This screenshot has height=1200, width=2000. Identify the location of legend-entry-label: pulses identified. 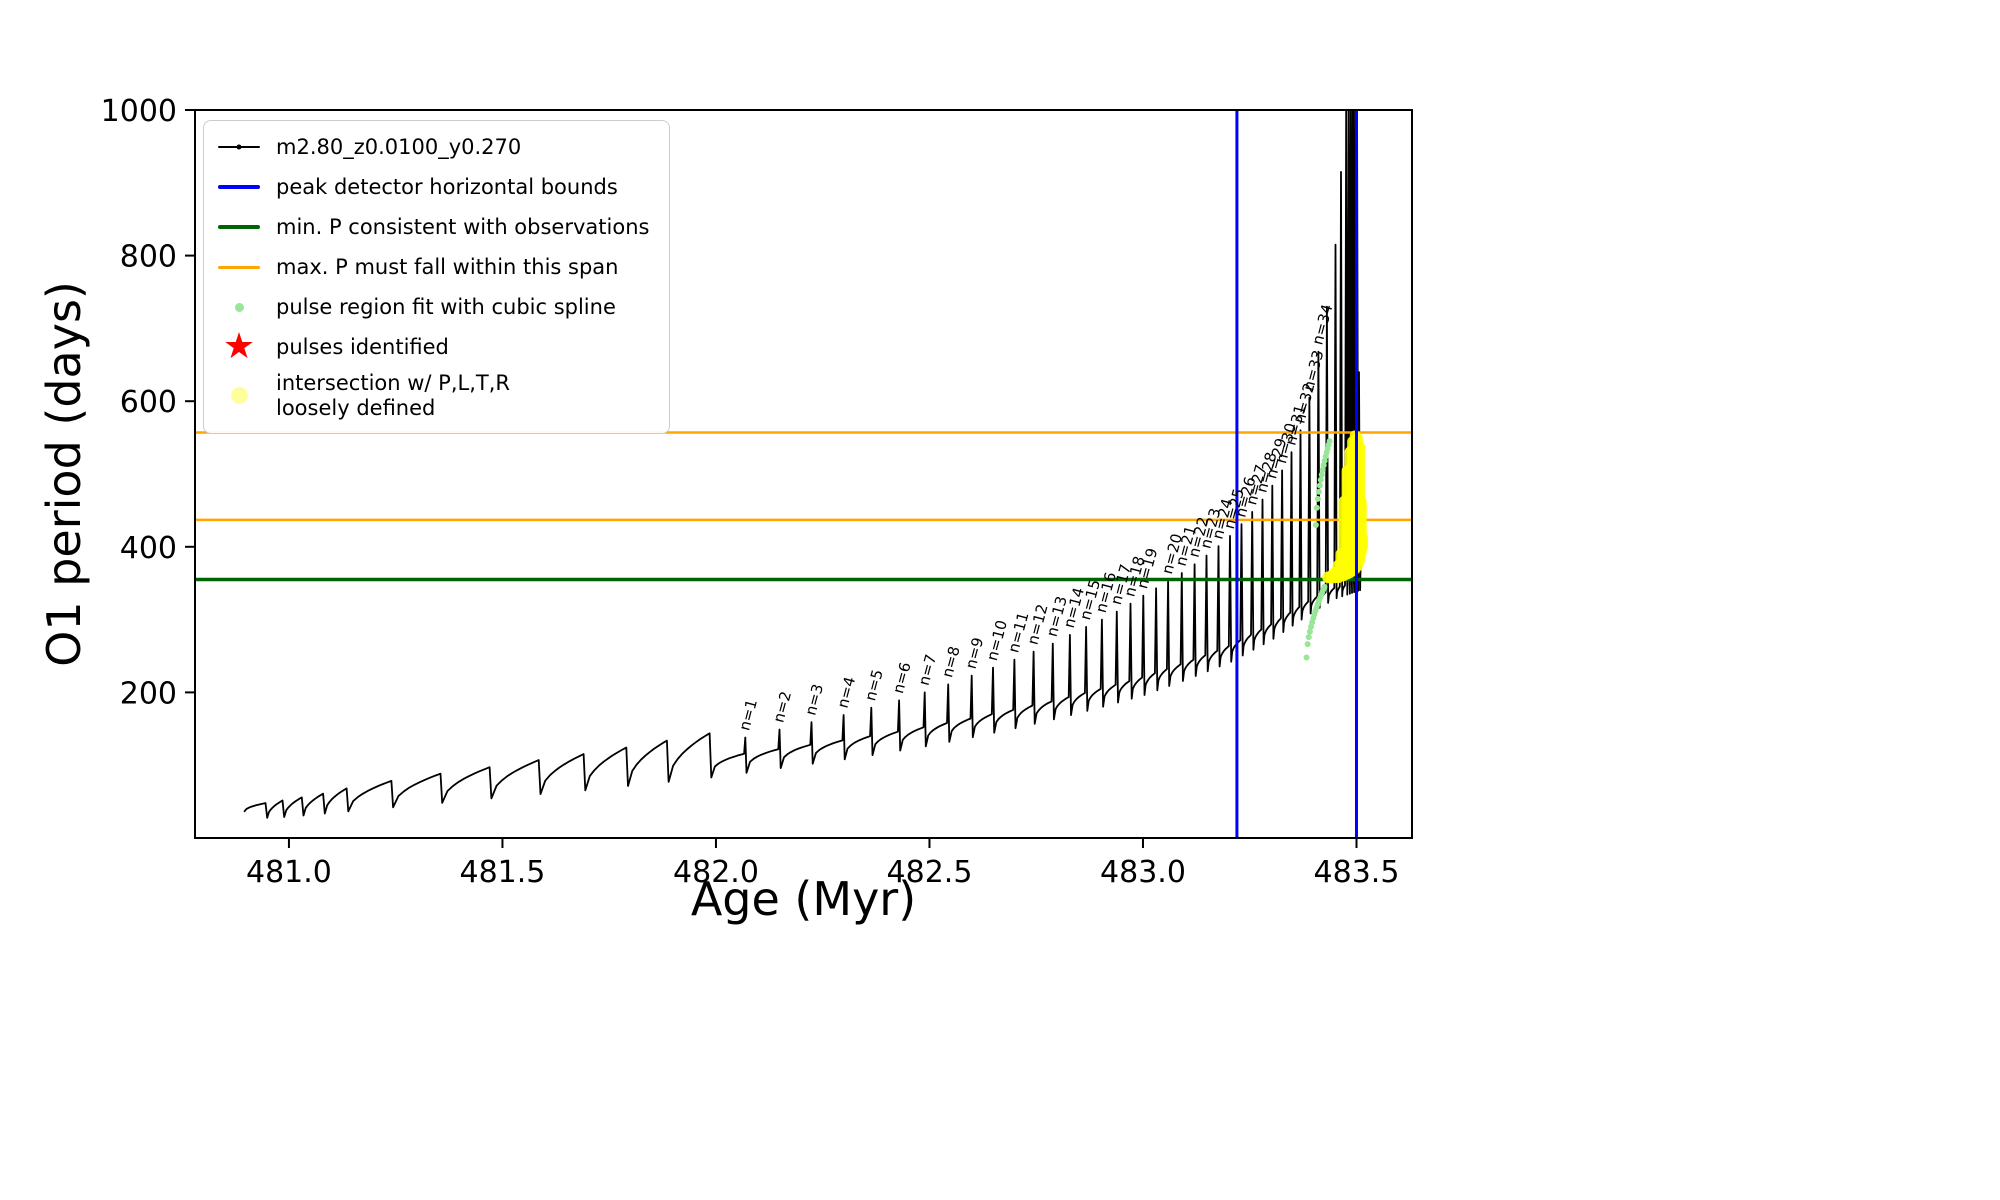
(362, 346).